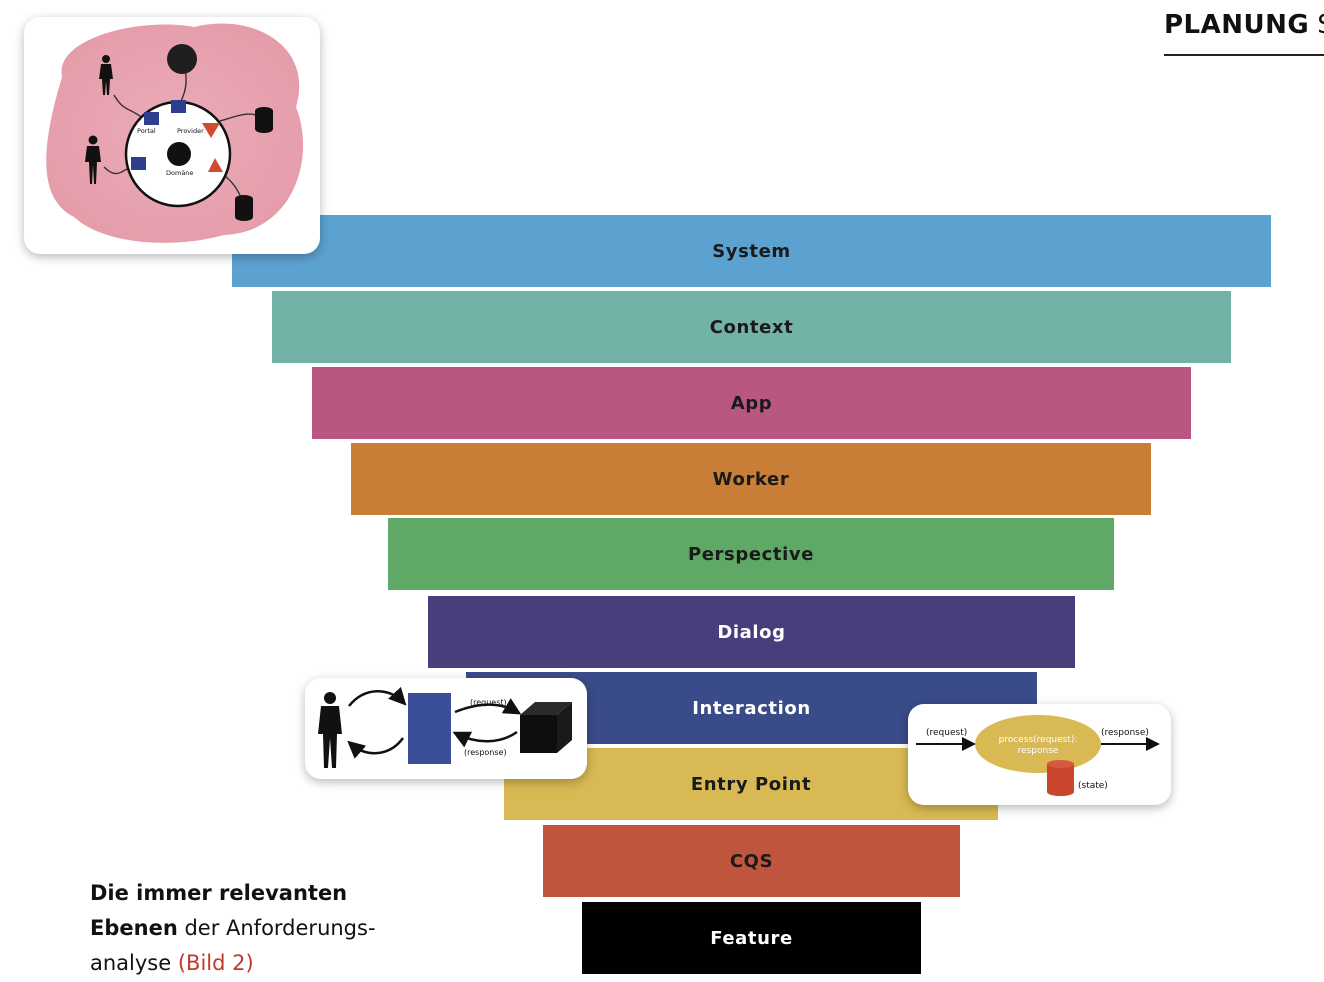 This screenshot has width=1324, height=982. I want to click on request-arrow, so click(488, 706).